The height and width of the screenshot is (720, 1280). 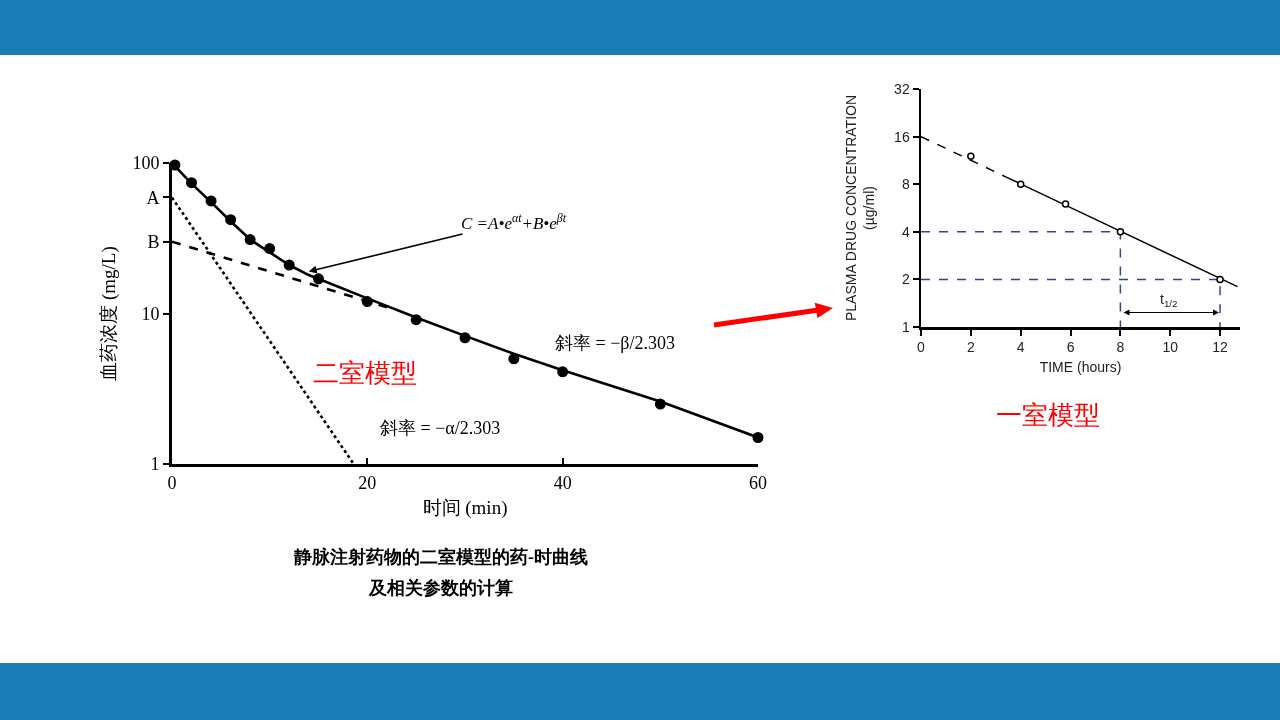 What do you see at coordinates (440, 557) in the screenshot?
I see `text: 静脉注射药物的二室模型的药-时曲线` at bounding box center [440, 557].